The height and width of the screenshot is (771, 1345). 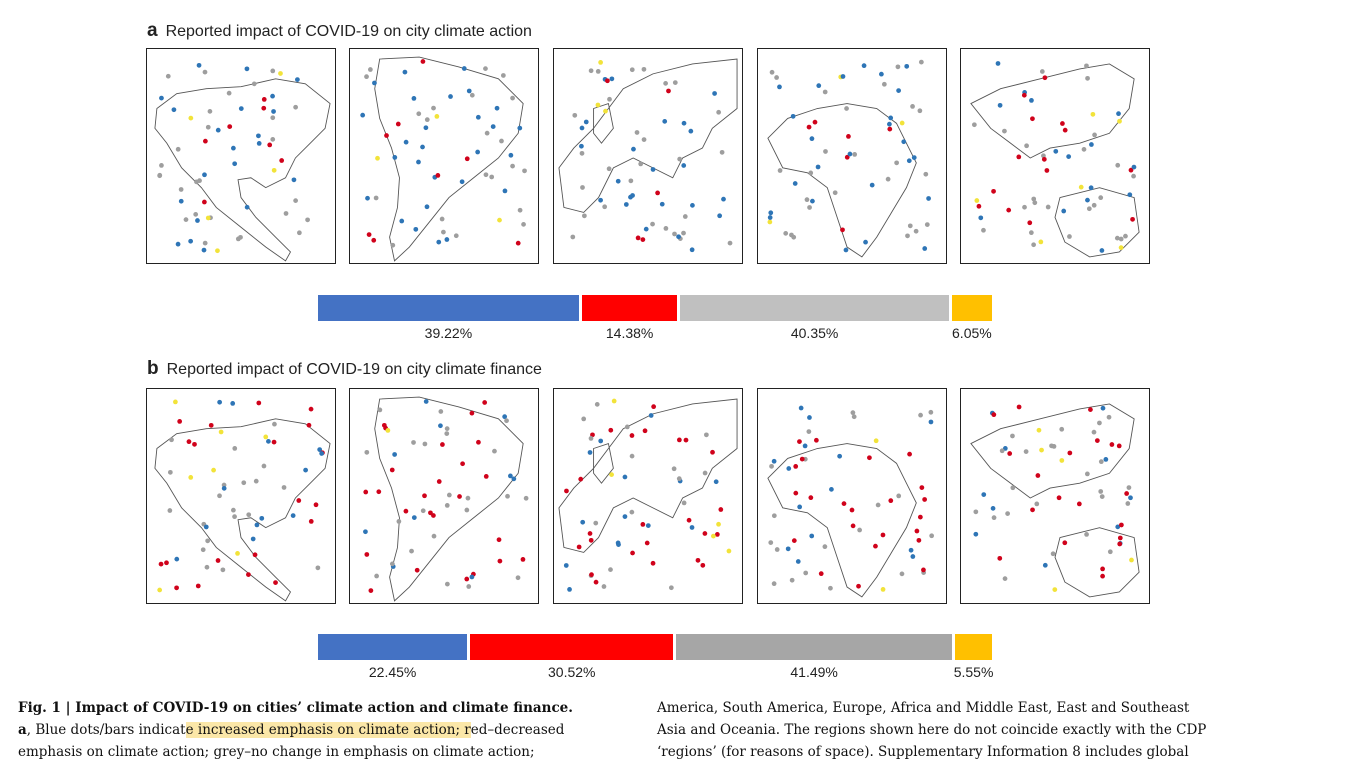 What do you see at coordinates (648, 155) in the screenshot?
I see `panel-a-europe-map-svg` at bounding box center [648, 155].